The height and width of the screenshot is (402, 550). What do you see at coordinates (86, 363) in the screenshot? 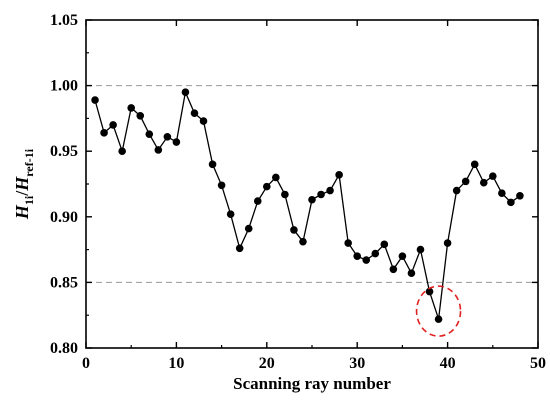
I see `x-tick-label: 0` at bounding box center [86, 363].